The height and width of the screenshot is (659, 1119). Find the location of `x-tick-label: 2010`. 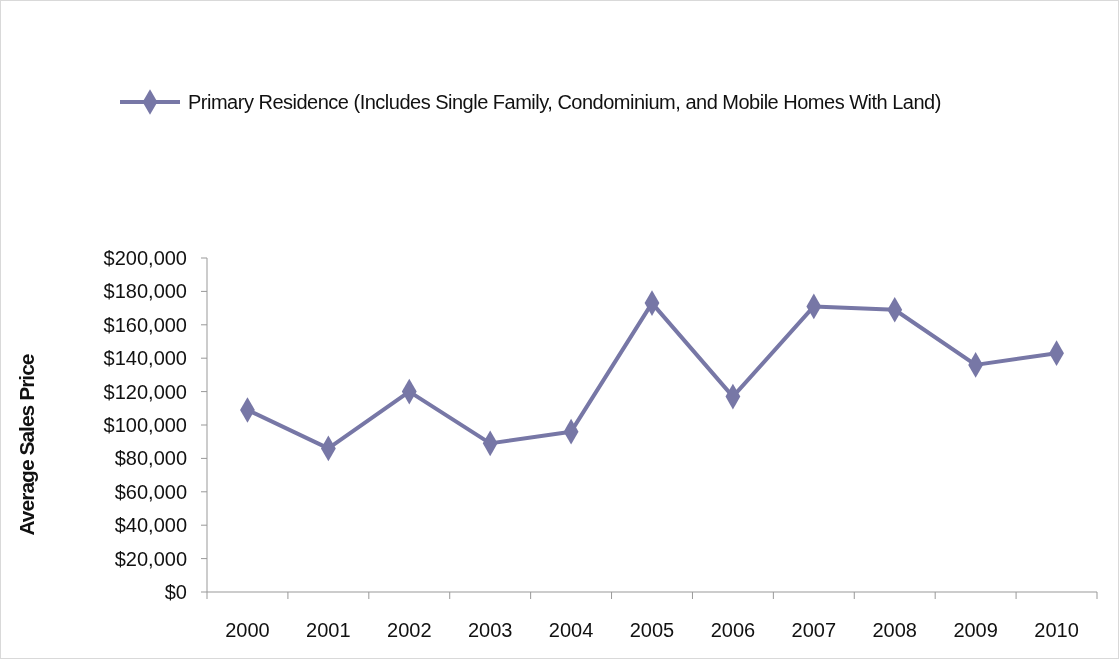

x-tick-label: 2010 is located at coordinates (1056, 630).